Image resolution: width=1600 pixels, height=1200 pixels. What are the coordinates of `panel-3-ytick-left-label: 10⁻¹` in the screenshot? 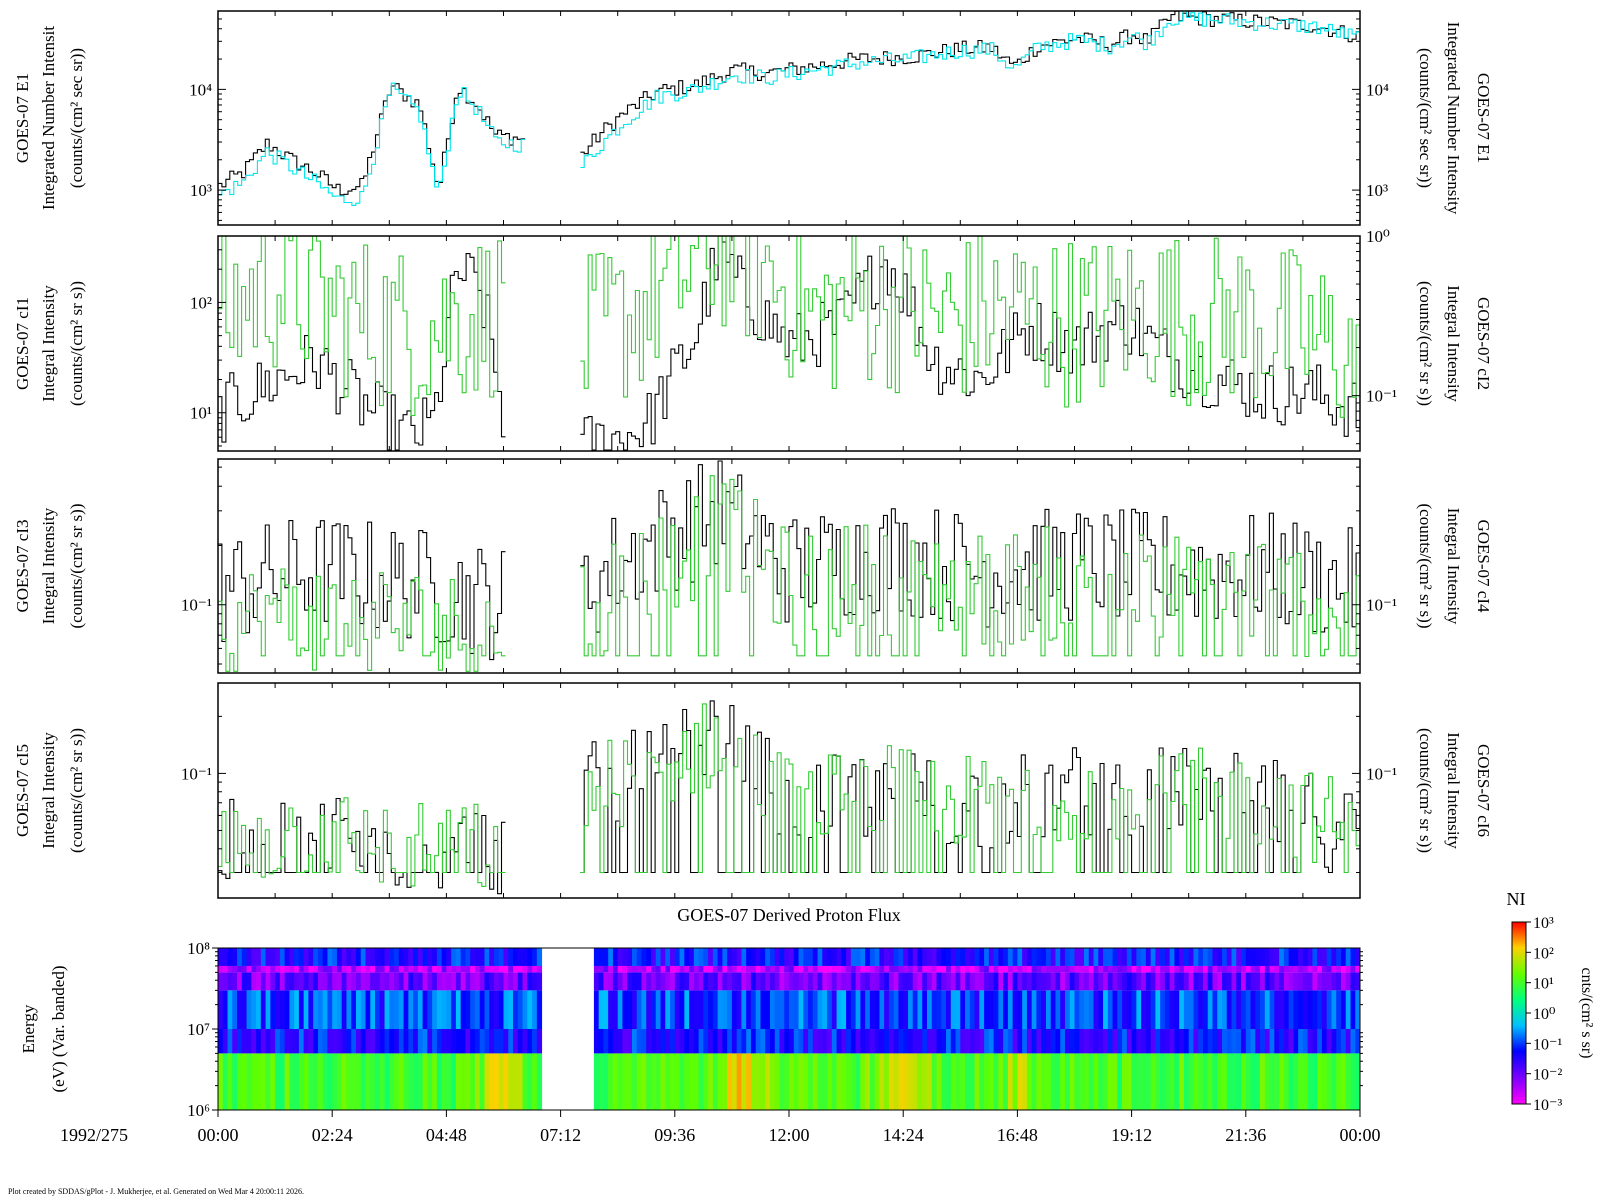 It's located at (196, 773).